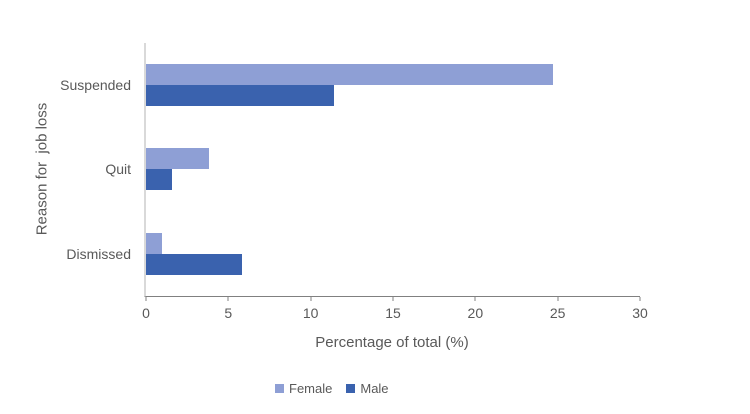  What do you see at coordinates (640, 313) in the screenshot?
I see `x-tick-label-30: 30` at bounding box center [640, 313].